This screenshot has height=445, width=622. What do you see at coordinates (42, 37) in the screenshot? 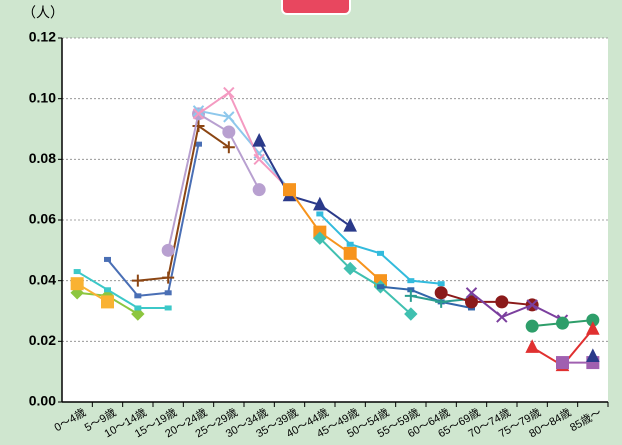
I see `y-tick-label: 0.12` at bounding box center [42, 37].